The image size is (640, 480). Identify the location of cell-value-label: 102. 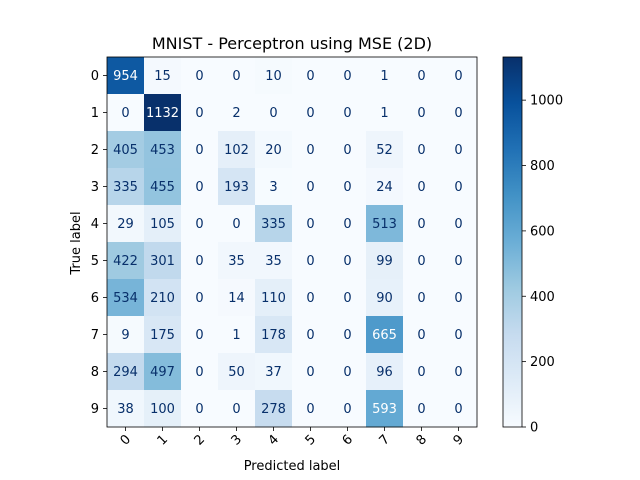
(236, 150).